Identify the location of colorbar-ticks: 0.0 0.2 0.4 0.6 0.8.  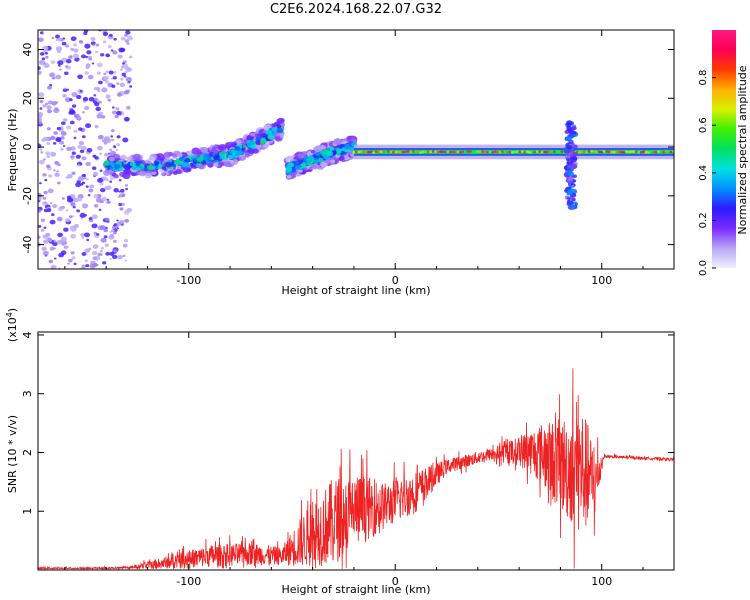
(707, 173).